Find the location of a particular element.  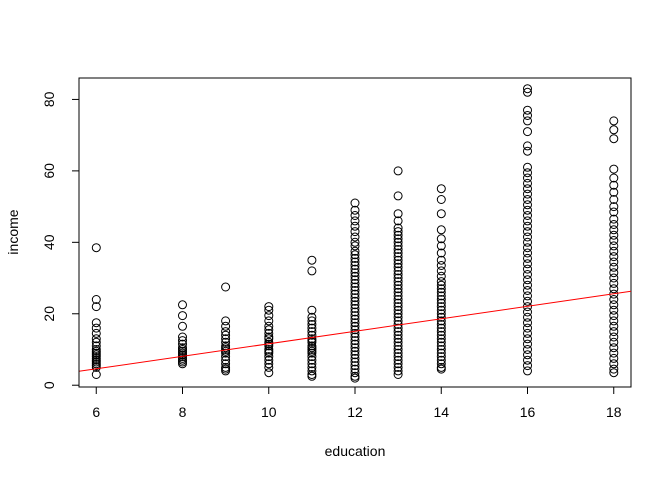

x-tick-label: 12 is located at coordinates (355, 412).